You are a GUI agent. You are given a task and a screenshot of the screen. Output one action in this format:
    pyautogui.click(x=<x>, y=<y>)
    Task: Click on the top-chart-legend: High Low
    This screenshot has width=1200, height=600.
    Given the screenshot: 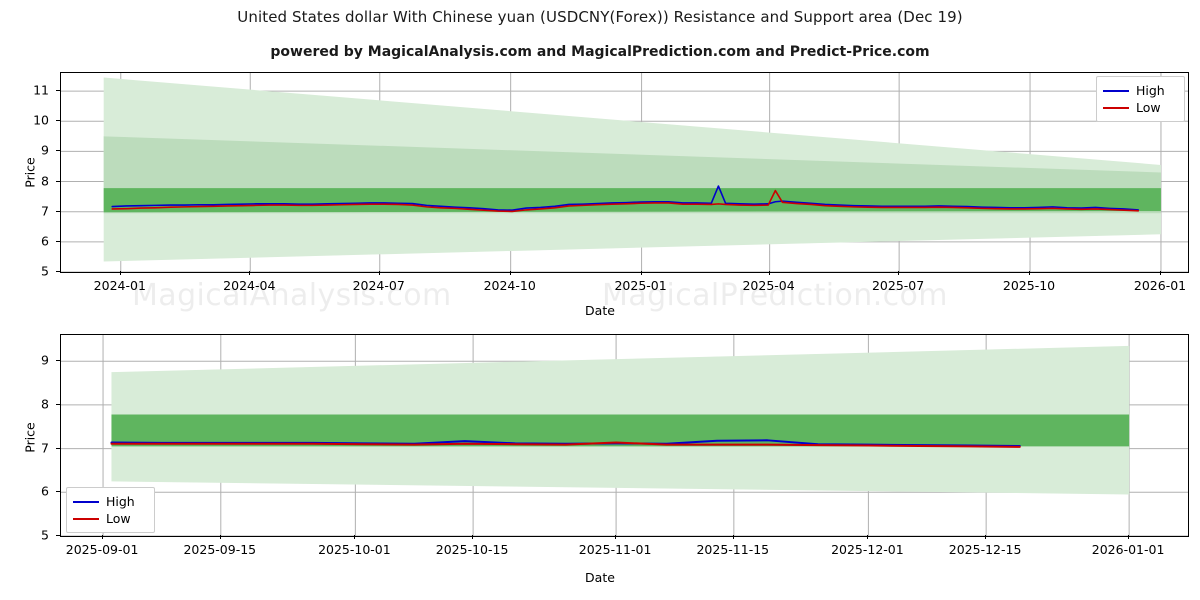 What is the action you would take?
    pyautogui.click(x=1140, y=99)
    